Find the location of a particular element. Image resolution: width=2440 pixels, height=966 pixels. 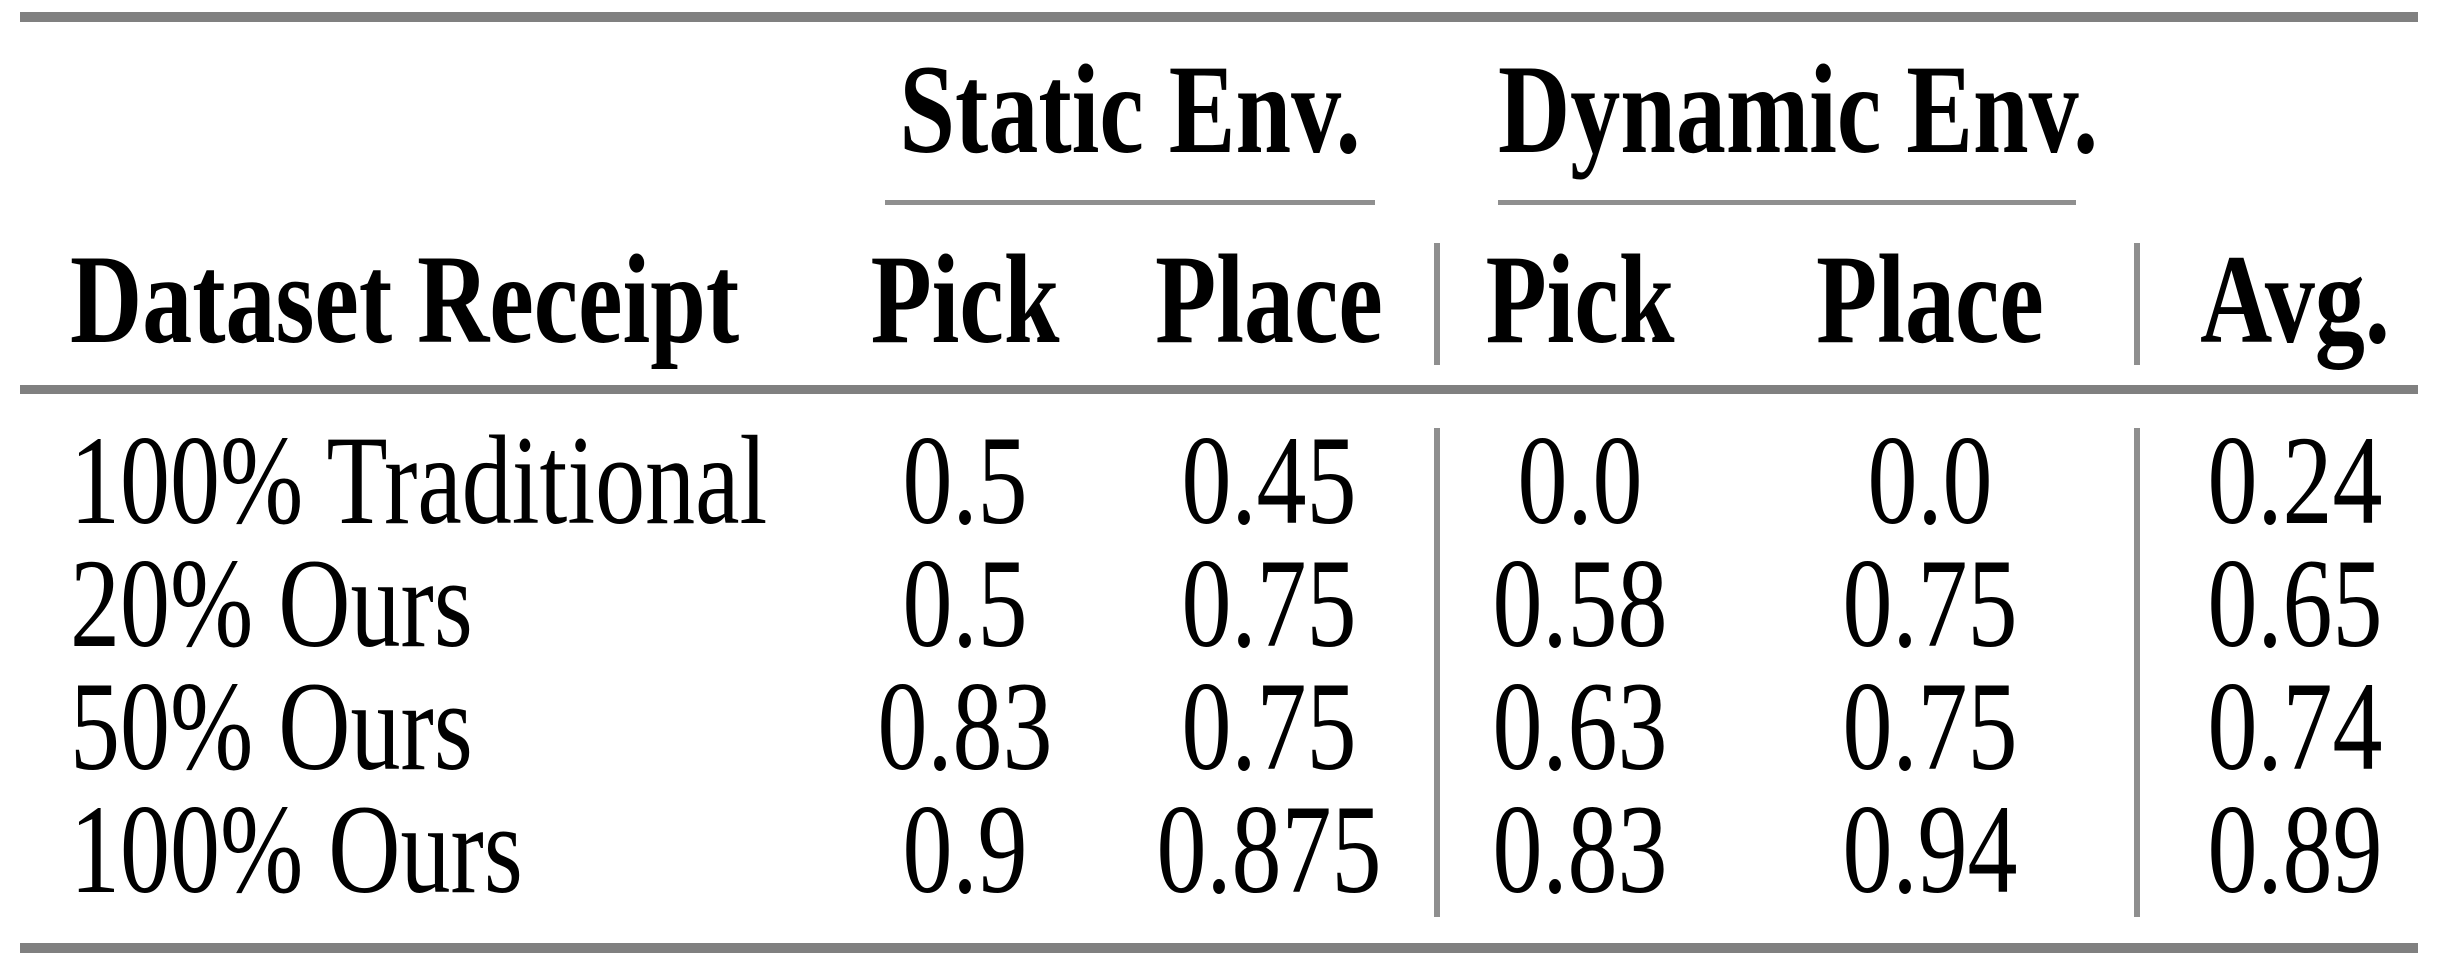

table-bottom-rule is located at coordinates (1219, 948).